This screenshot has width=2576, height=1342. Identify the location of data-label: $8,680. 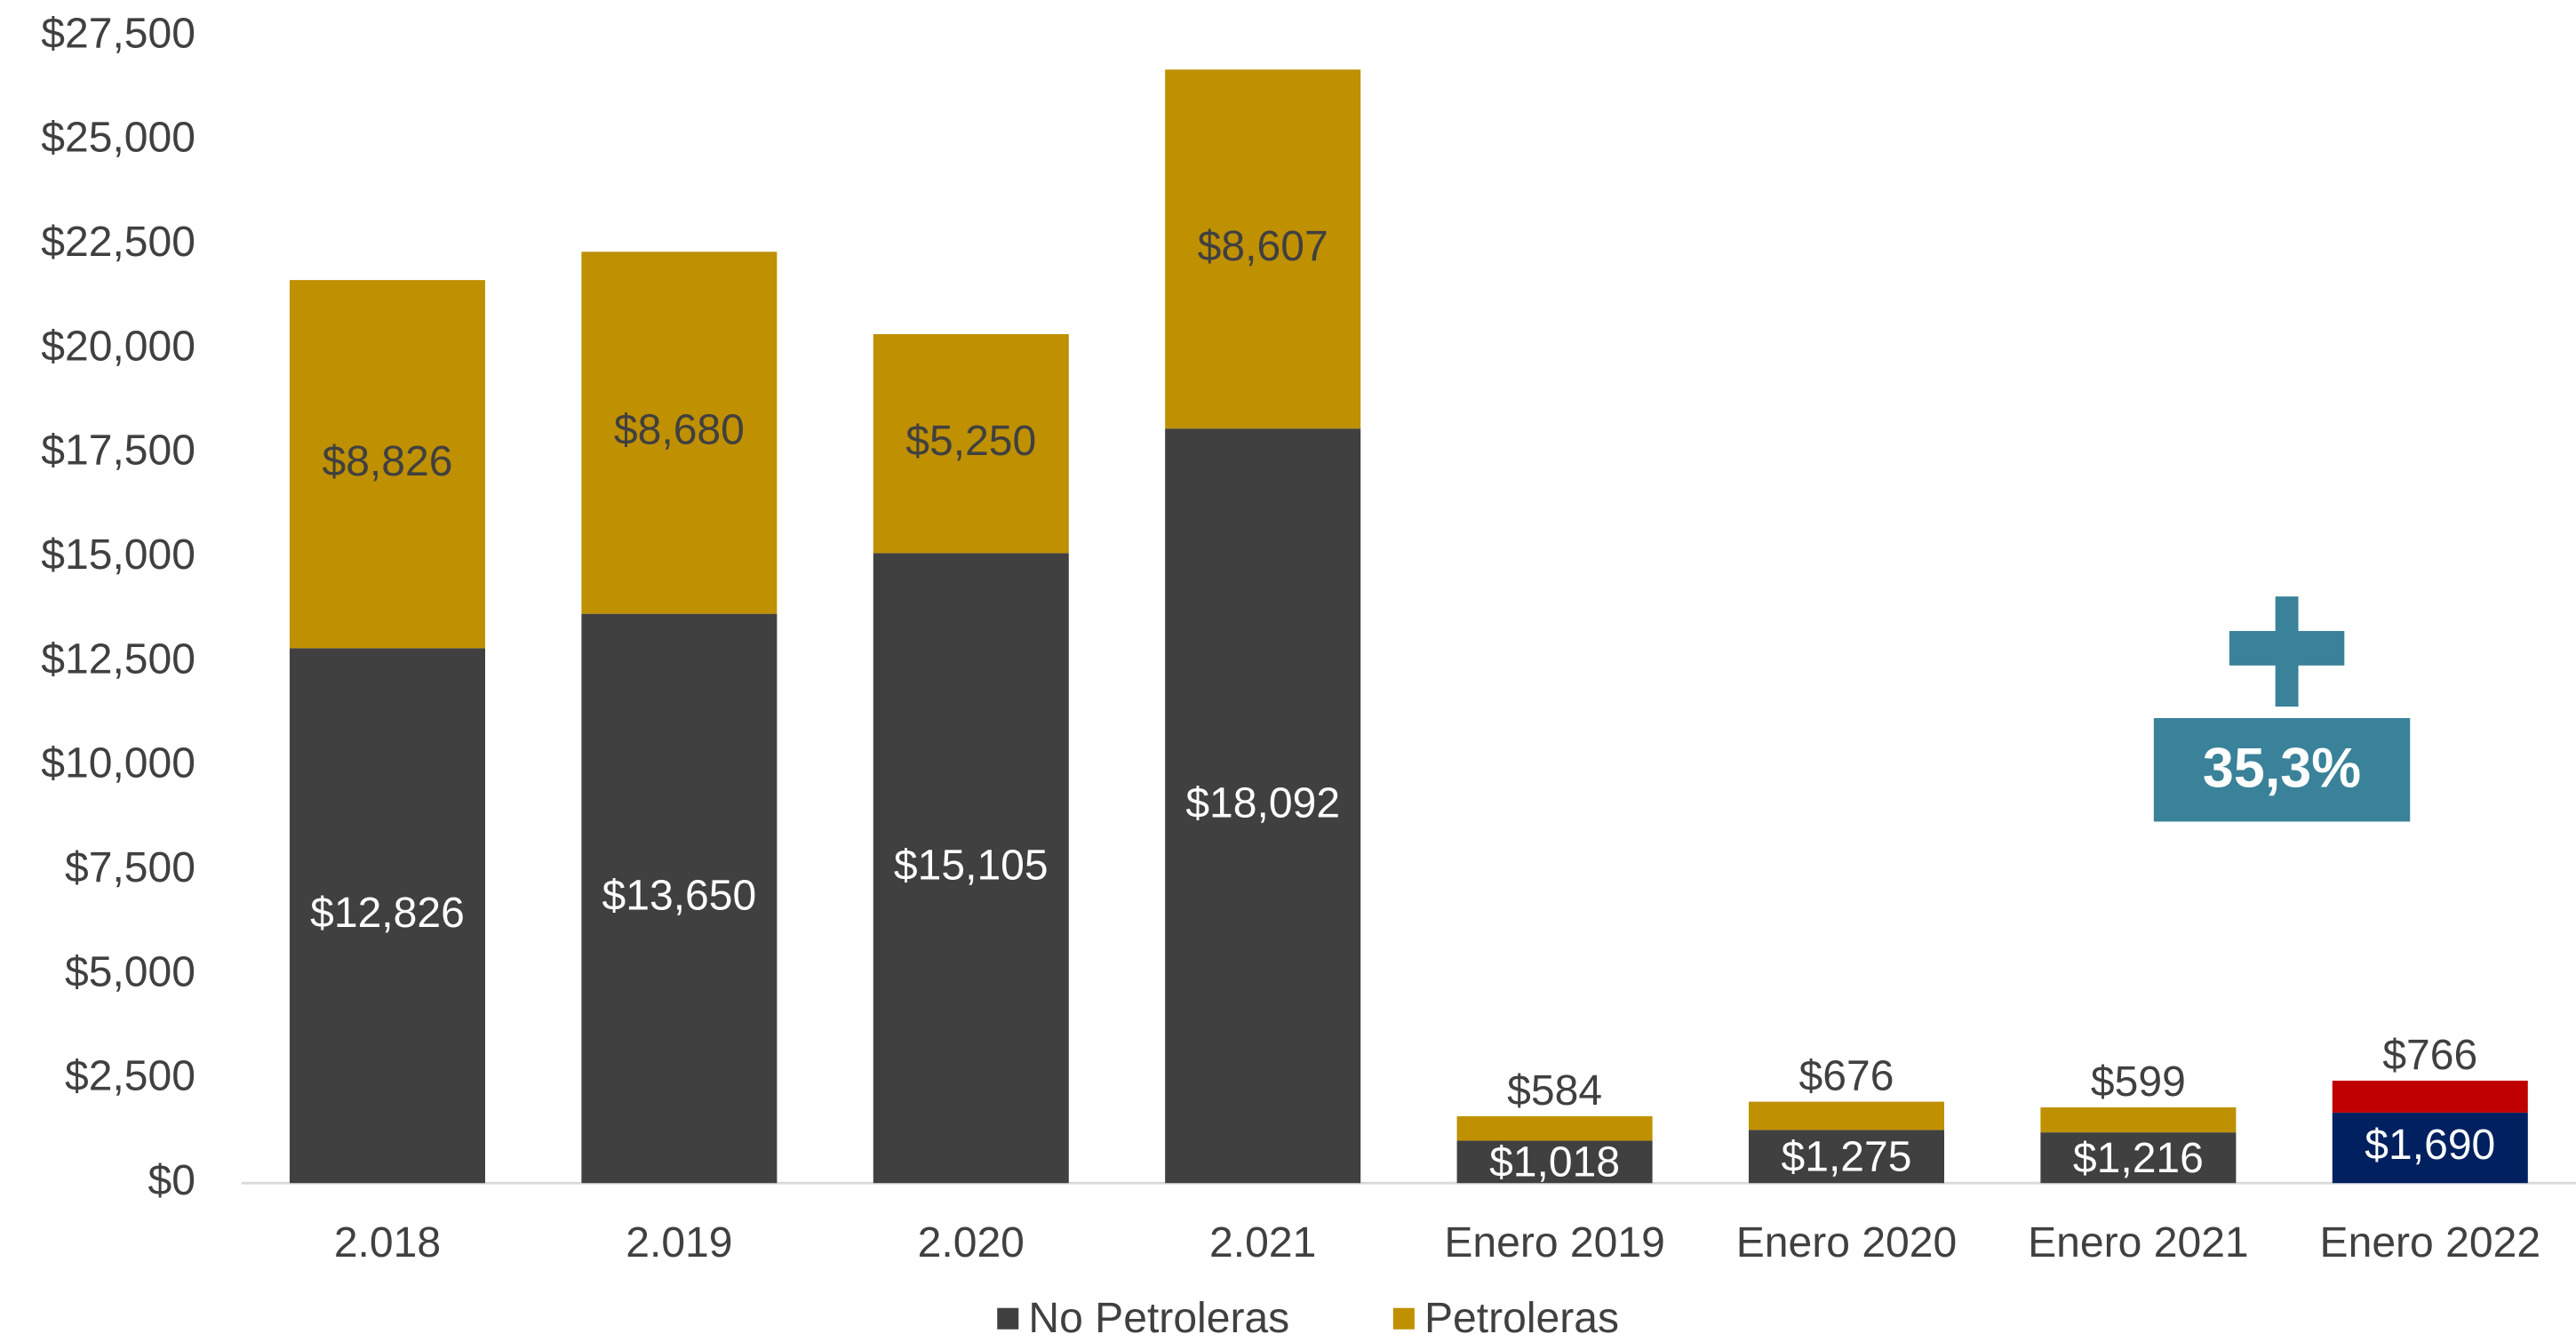
(680, 430).